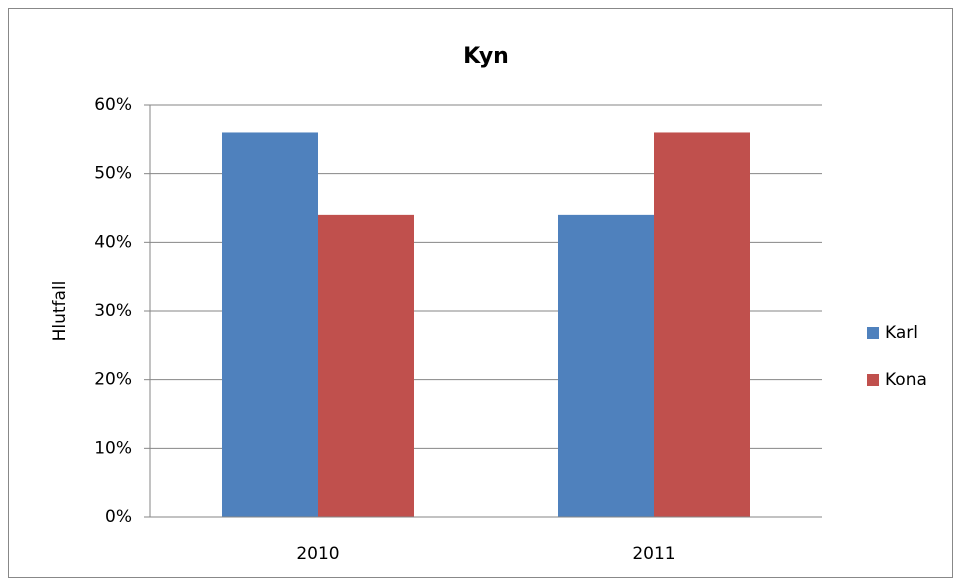  What do you see at coordinates (113, 448) in the screenshot?
I see `y-tick-label: 10%` at bounding box center [113, 448].